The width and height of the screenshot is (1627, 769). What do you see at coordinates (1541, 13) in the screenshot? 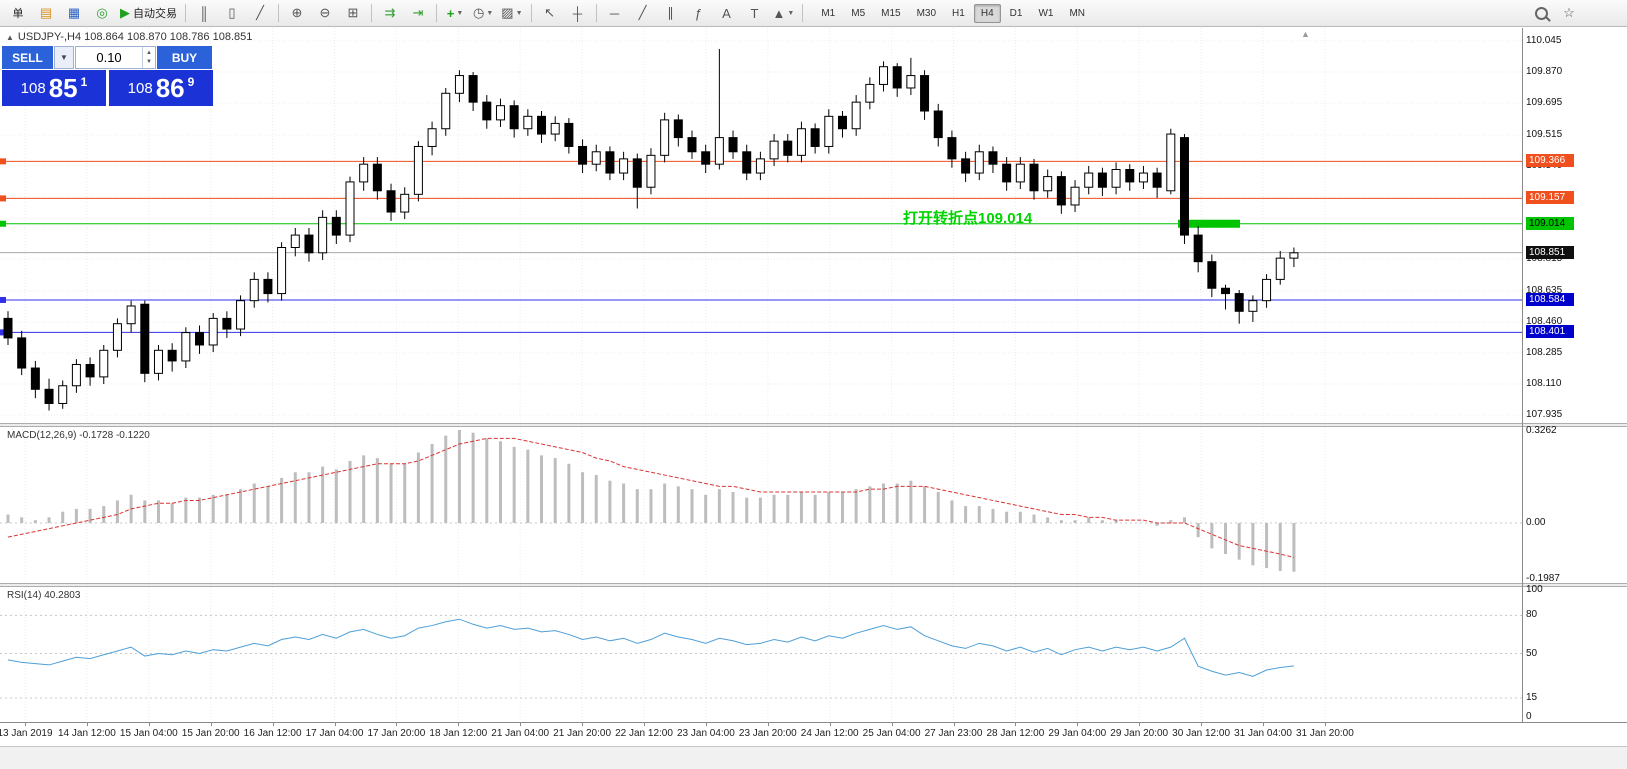
I see `search-icon` at bounding box center [1541, 13].